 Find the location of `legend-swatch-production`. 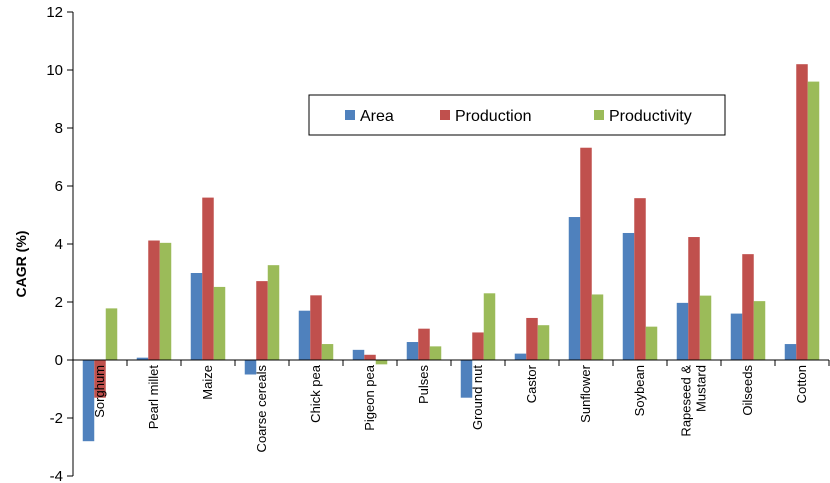

legend-swatch-production is located at coordinates (445, 115).